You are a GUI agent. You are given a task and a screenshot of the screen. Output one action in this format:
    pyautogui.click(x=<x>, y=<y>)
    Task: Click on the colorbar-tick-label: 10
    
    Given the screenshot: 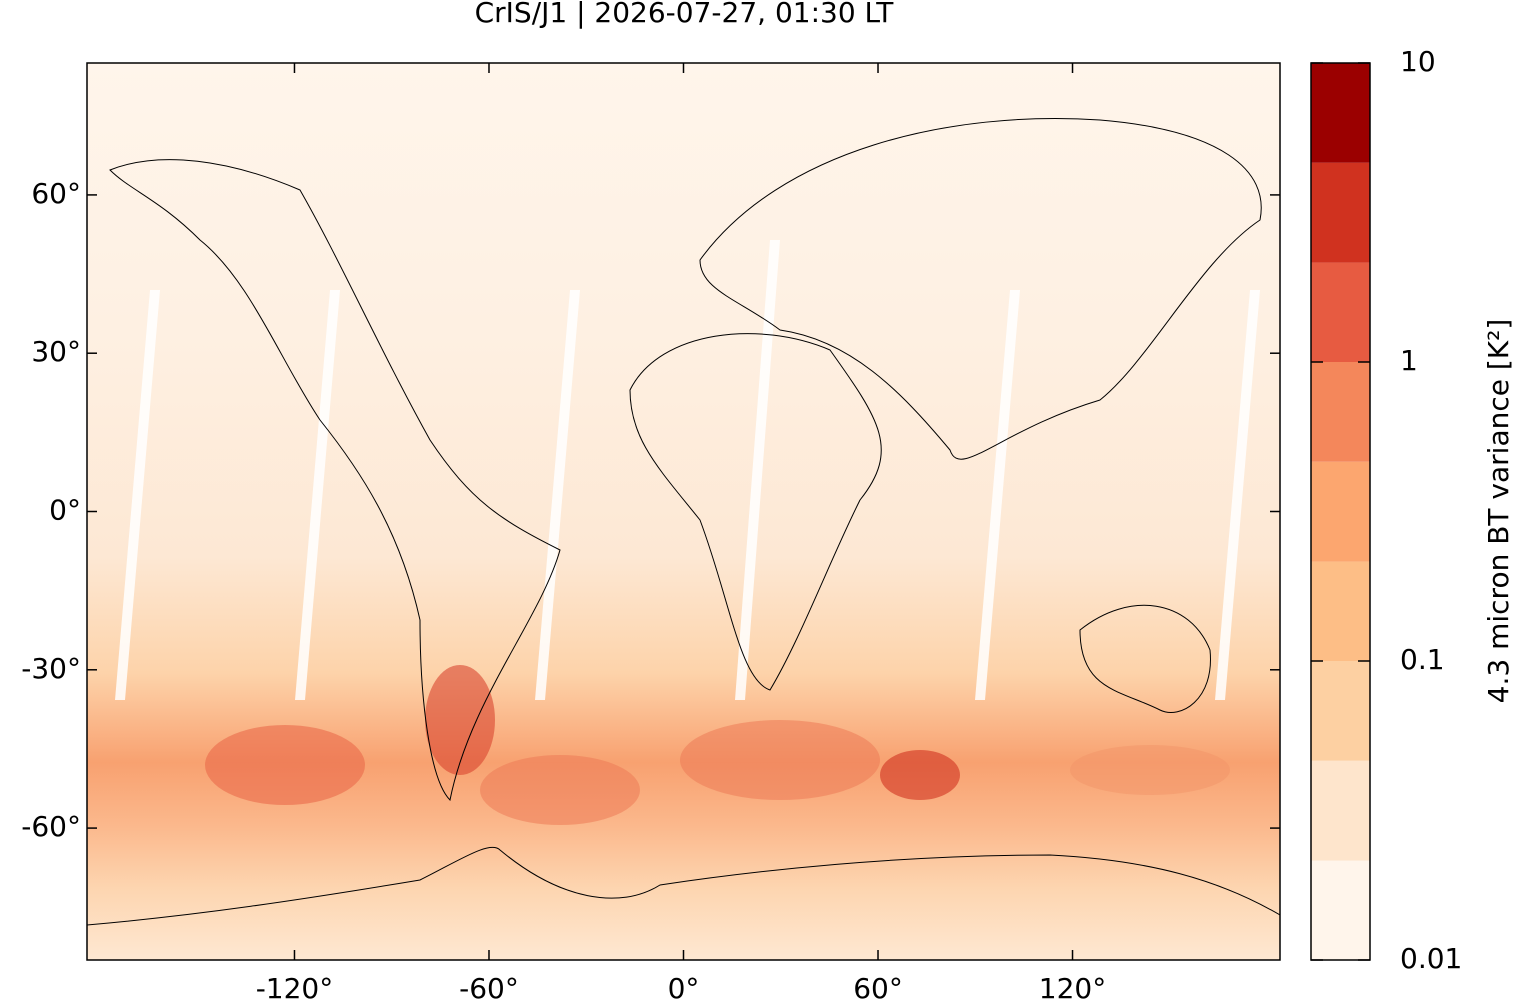 What is the action you would take?
    pyautogui.click(x=1418, y=61)
    